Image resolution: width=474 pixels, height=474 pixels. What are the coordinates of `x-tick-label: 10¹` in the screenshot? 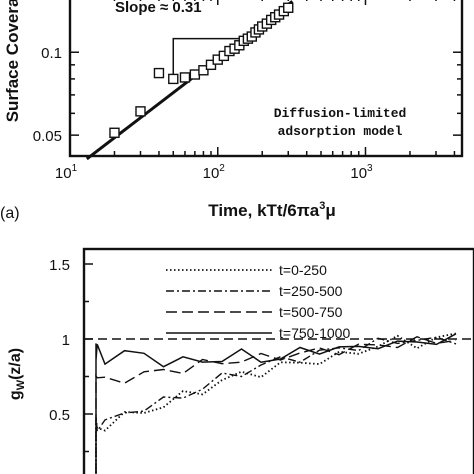 It's located at (66, 172).